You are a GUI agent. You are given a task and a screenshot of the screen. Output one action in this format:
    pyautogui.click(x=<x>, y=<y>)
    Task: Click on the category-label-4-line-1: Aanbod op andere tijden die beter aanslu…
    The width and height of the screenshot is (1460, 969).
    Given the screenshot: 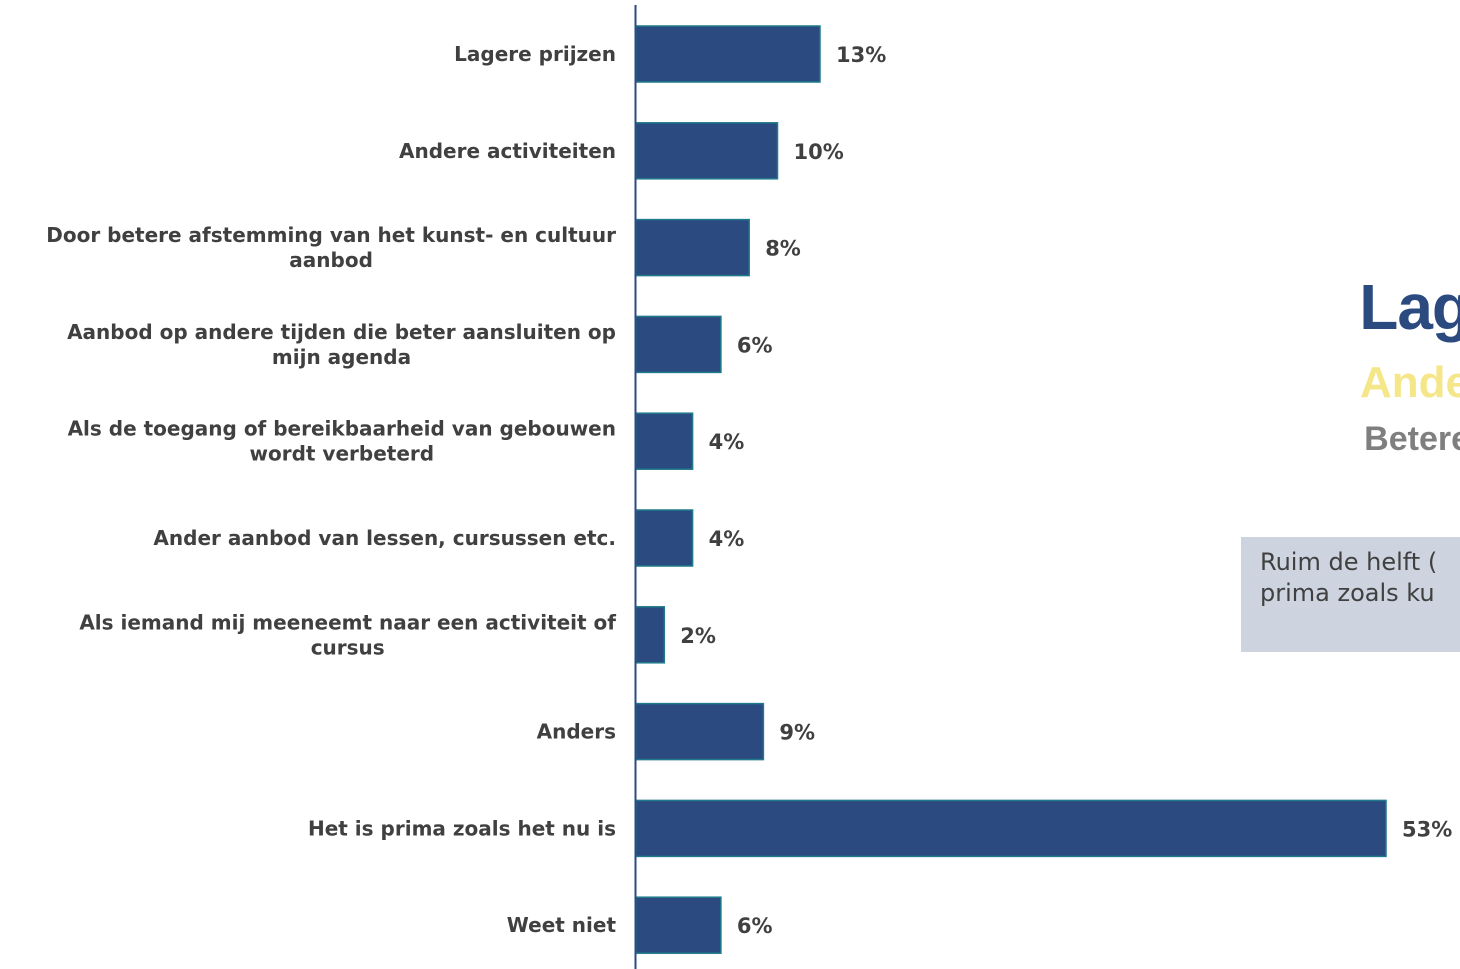 What is the action you would take?
    pyautogui.click(x=341, y=332)
    